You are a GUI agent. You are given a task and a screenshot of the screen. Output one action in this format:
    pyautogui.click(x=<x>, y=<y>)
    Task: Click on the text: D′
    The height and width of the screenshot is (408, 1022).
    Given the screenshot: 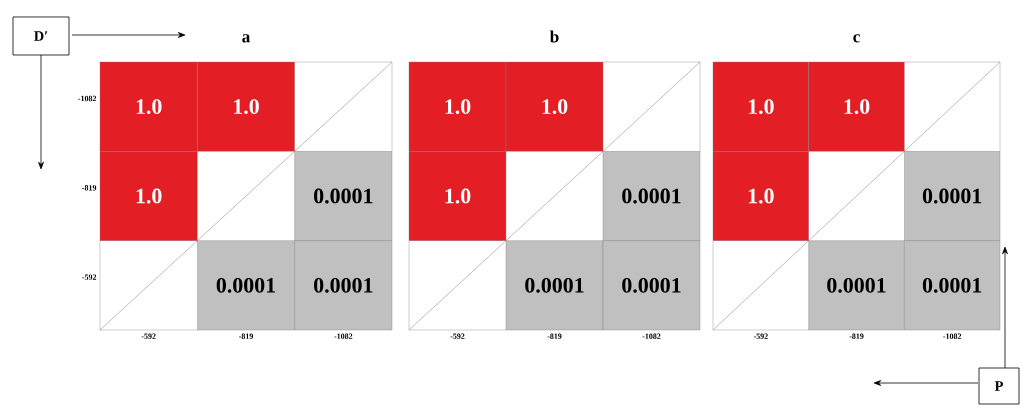 What is the action you would take?
    pyautogui.click(x=41, y=36)
    